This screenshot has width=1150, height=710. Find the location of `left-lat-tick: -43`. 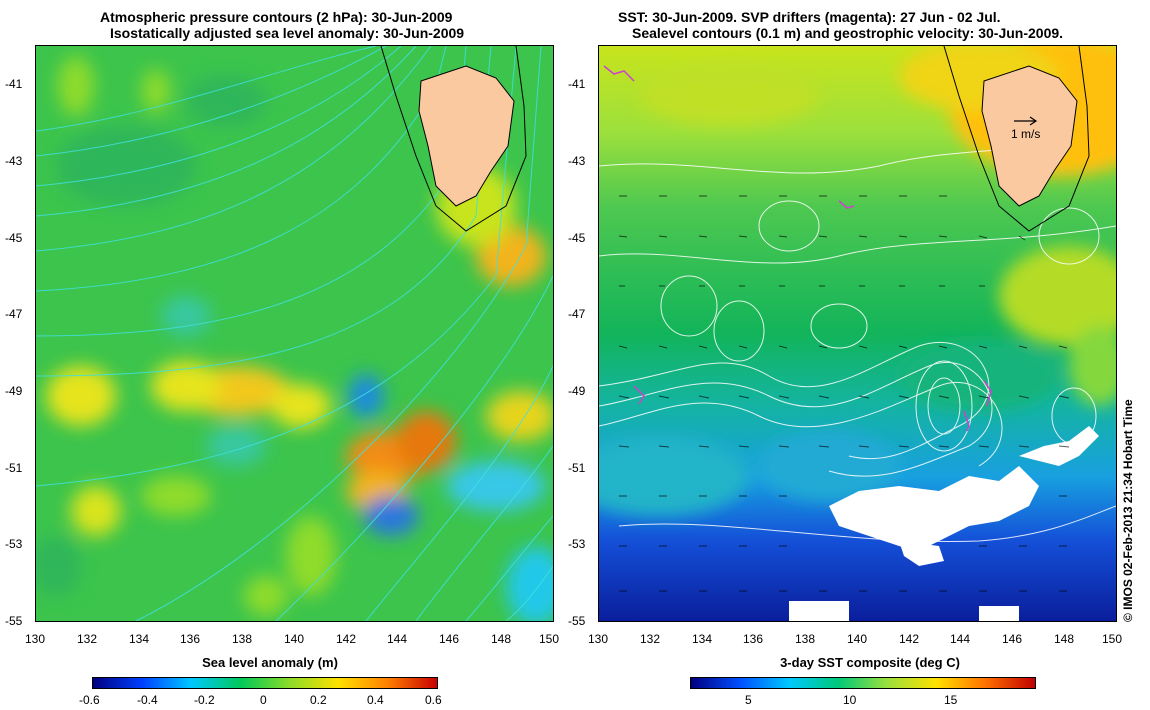

left-lat-tick: -43 is located at coordinates (14, 161).